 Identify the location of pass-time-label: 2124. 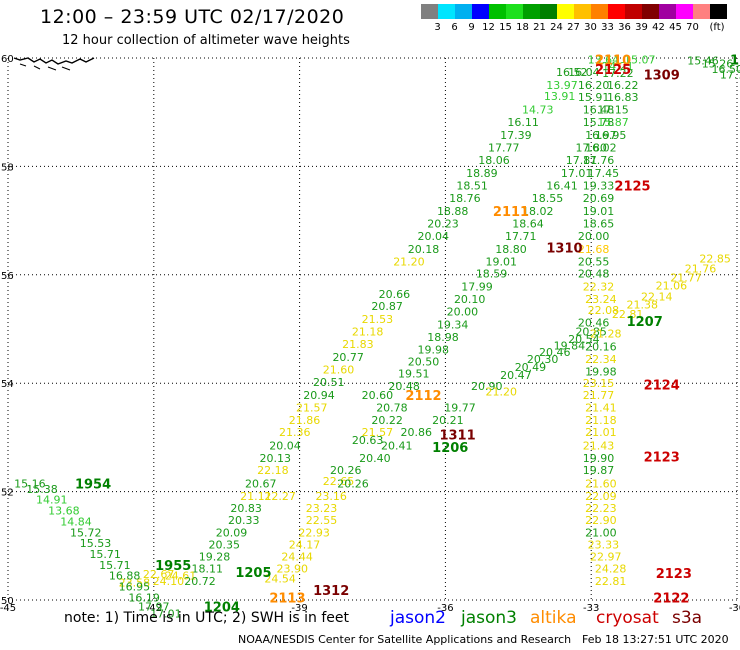
(662, 385).